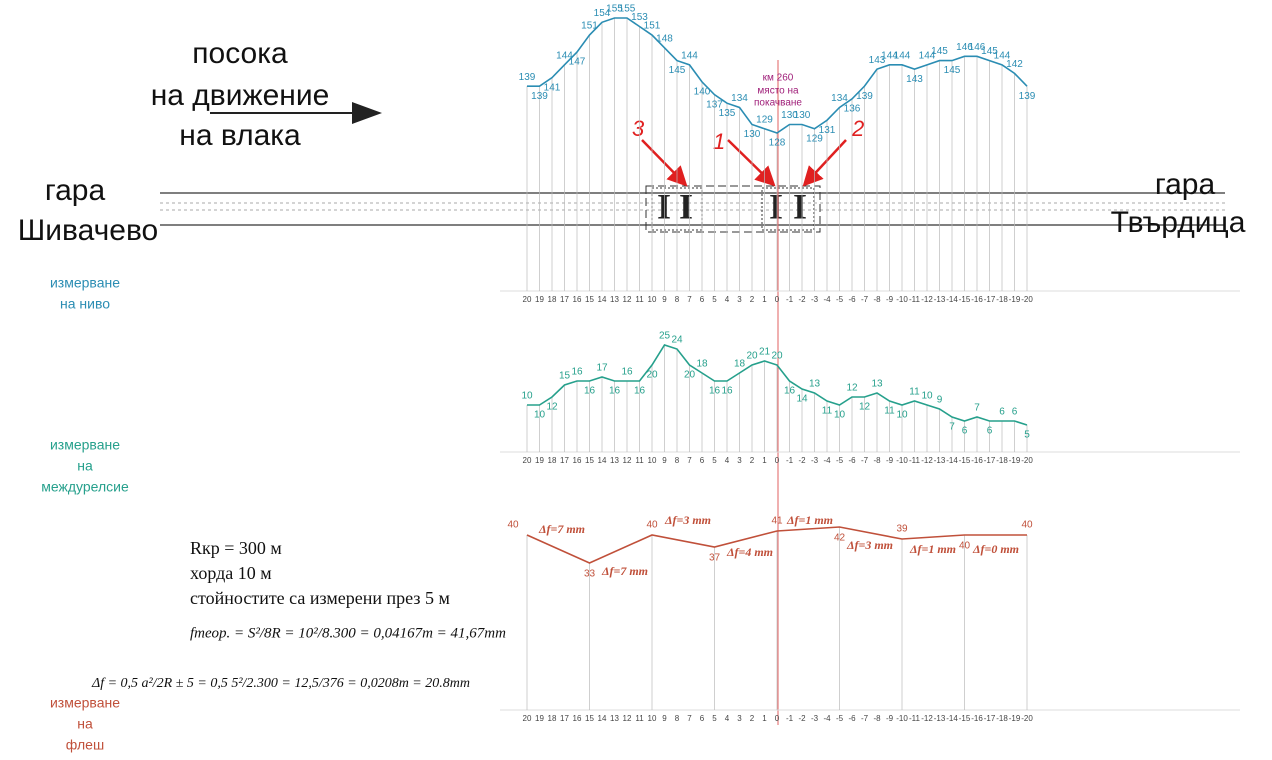 The image size is (1272, 760). What do you see at coordinates (1027, 435) in the screenshot?
I see `value-label: 5` at bounding box center [1027, 435].